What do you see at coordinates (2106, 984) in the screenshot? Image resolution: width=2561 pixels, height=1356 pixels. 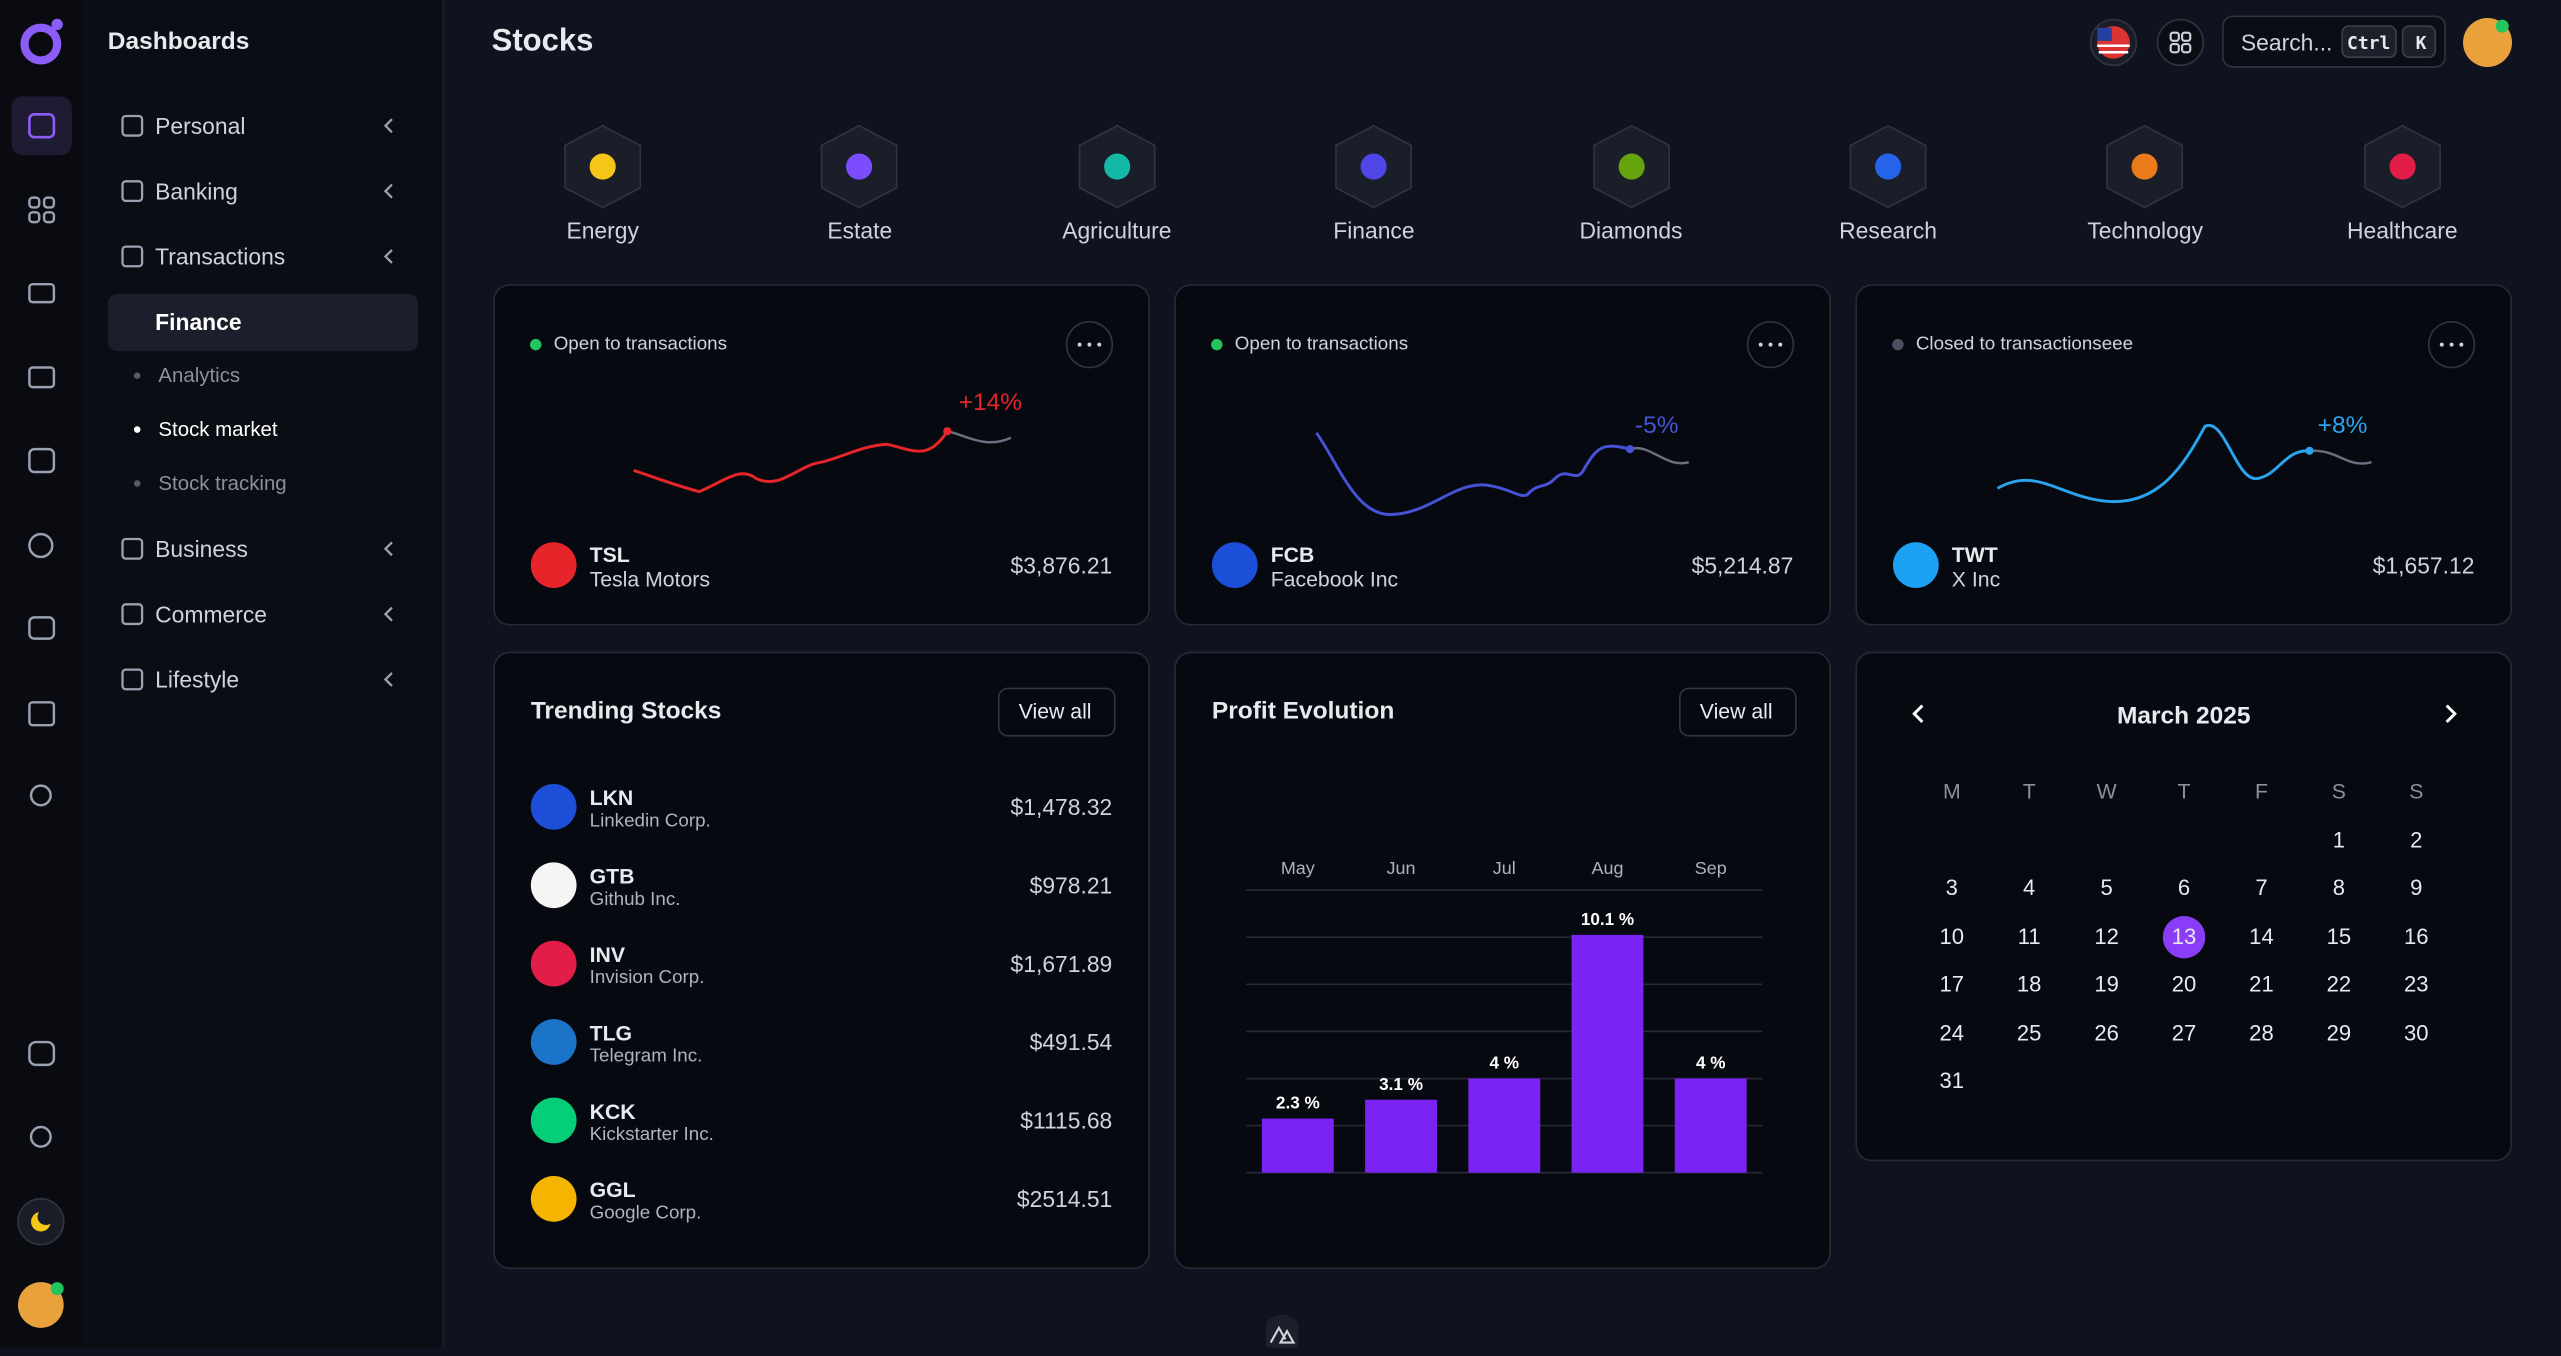 I see `day: 19` at bounding box center [2106, 984].